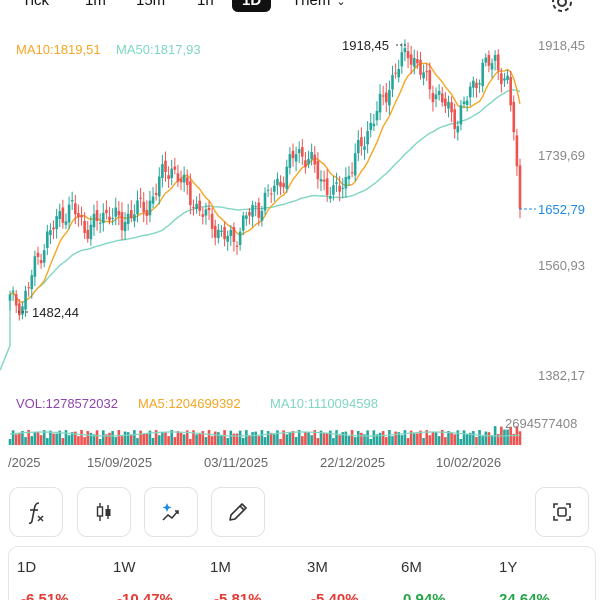 Image resolution: width=600 pixels, height=600 pixels. I want to click on tab-more: Thêm ⌄, so click(319, 6).